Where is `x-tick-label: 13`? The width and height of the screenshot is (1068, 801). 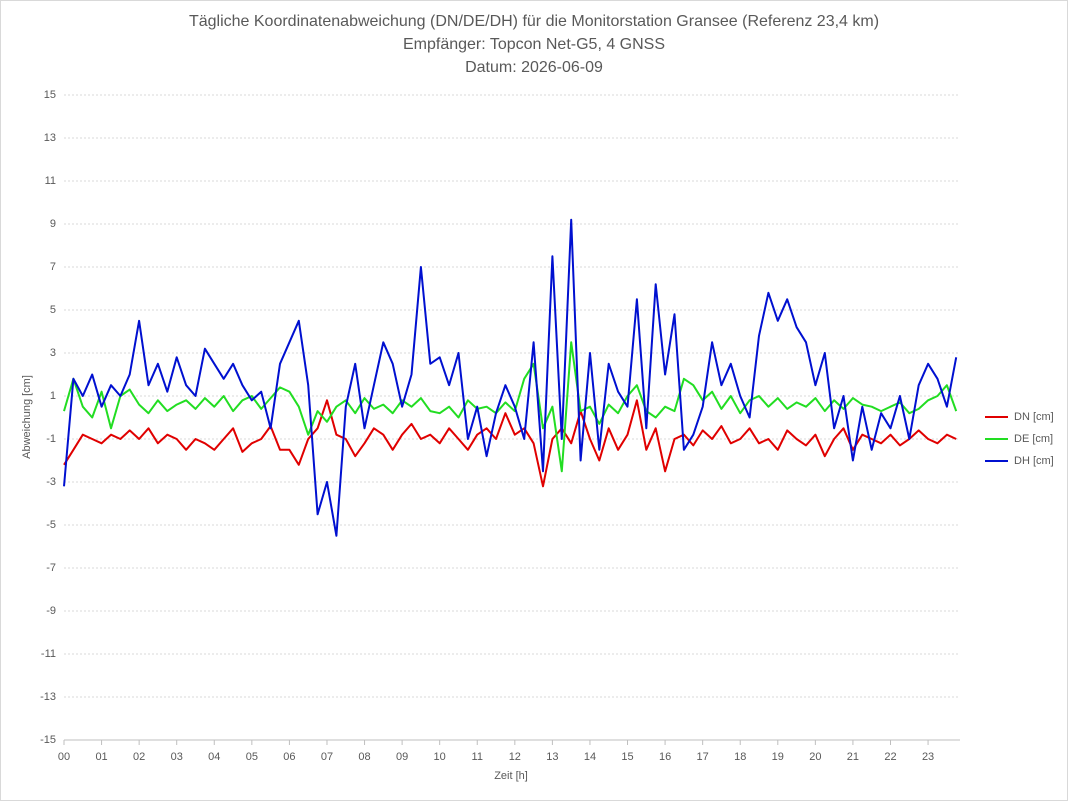 x-tick-label: 13 is located at coordinates (552, 757).